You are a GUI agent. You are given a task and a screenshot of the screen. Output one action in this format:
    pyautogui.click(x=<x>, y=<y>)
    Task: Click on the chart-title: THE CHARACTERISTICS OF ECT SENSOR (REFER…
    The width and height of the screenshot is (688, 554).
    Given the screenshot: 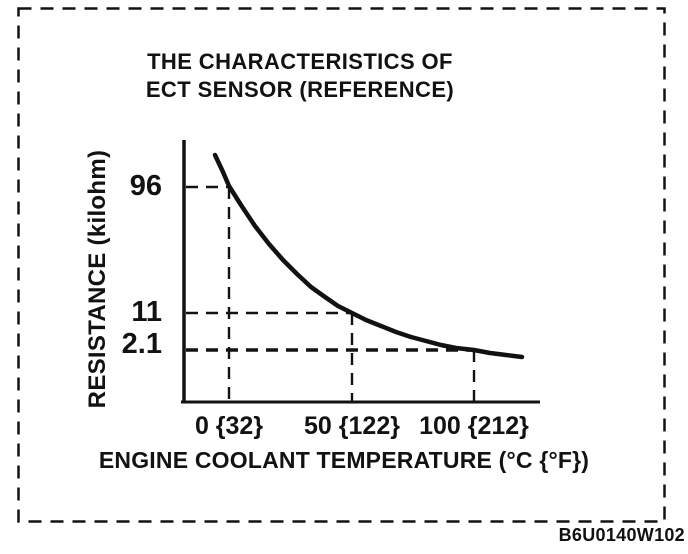 What is the action you would take?
    pyautogui.click(x=300, y=76)
    